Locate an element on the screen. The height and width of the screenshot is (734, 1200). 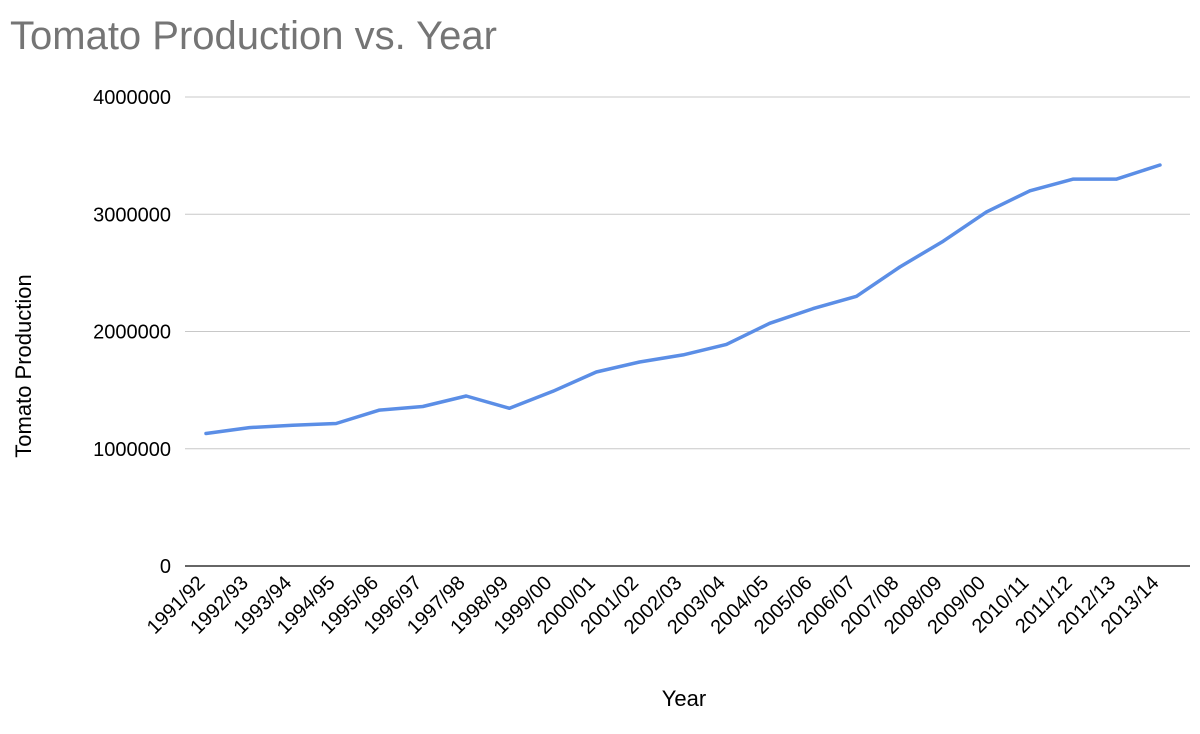
chart-title: Tomato Production vs. Year is located at coordinates (253, 36).